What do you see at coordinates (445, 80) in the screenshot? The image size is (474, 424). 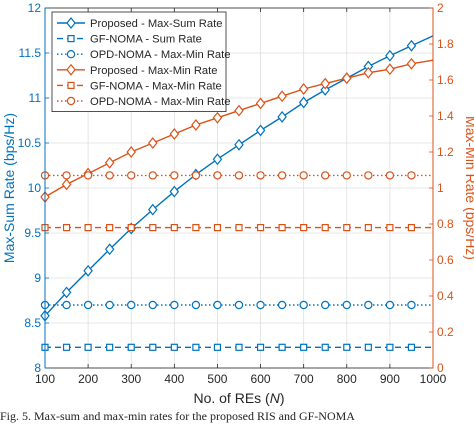 I see `right-y-tick-label: 1.6` at bounding box center [445, 80].